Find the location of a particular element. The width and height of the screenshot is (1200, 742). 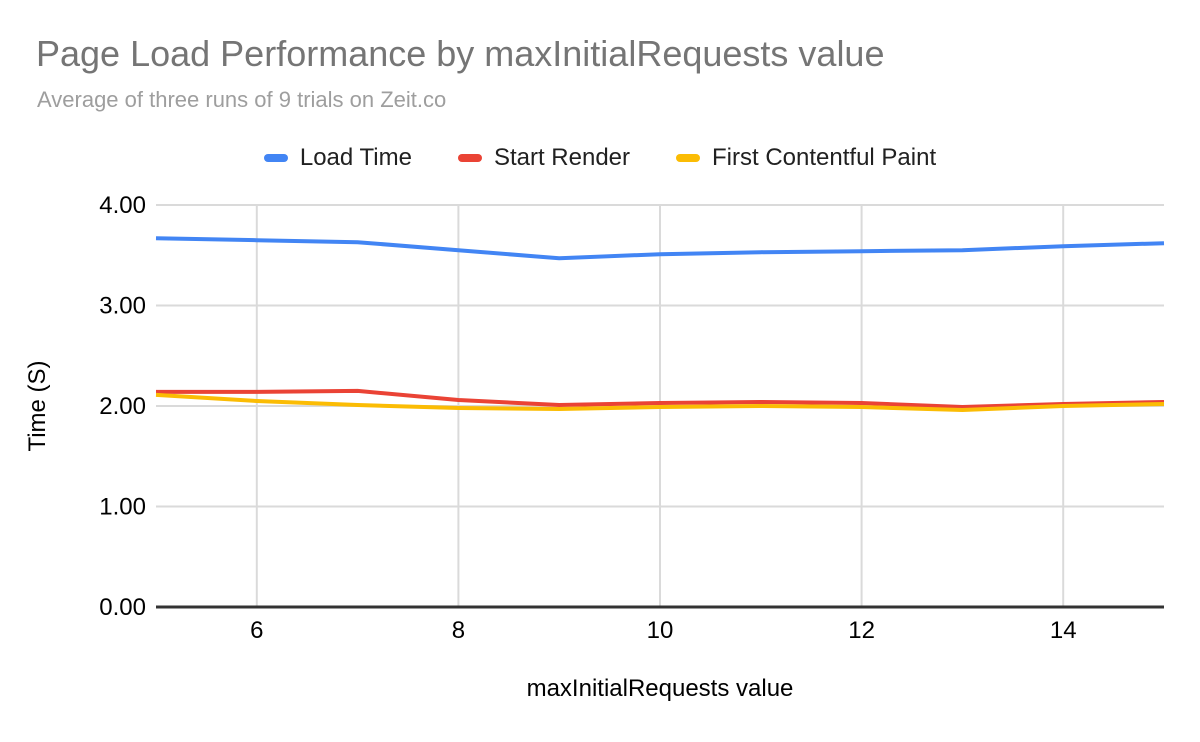

legend-label: Start Render is located at coordinates (562, 157).